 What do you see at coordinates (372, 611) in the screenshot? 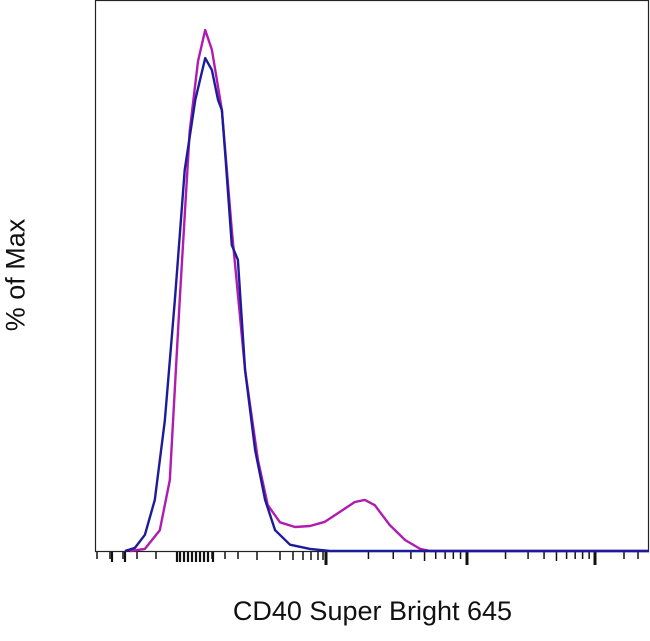
I see `x-axis-label: CD40 Super Bright 645` at bounding box center [372, 611].